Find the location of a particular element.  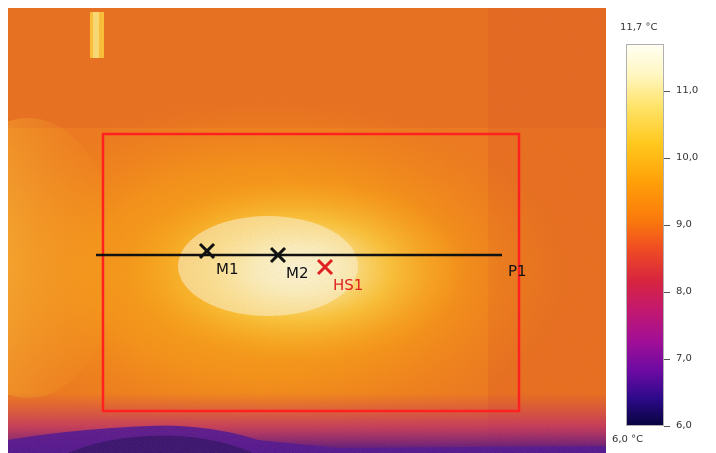

marker-m2-cross is located at coordinates (278, 255).